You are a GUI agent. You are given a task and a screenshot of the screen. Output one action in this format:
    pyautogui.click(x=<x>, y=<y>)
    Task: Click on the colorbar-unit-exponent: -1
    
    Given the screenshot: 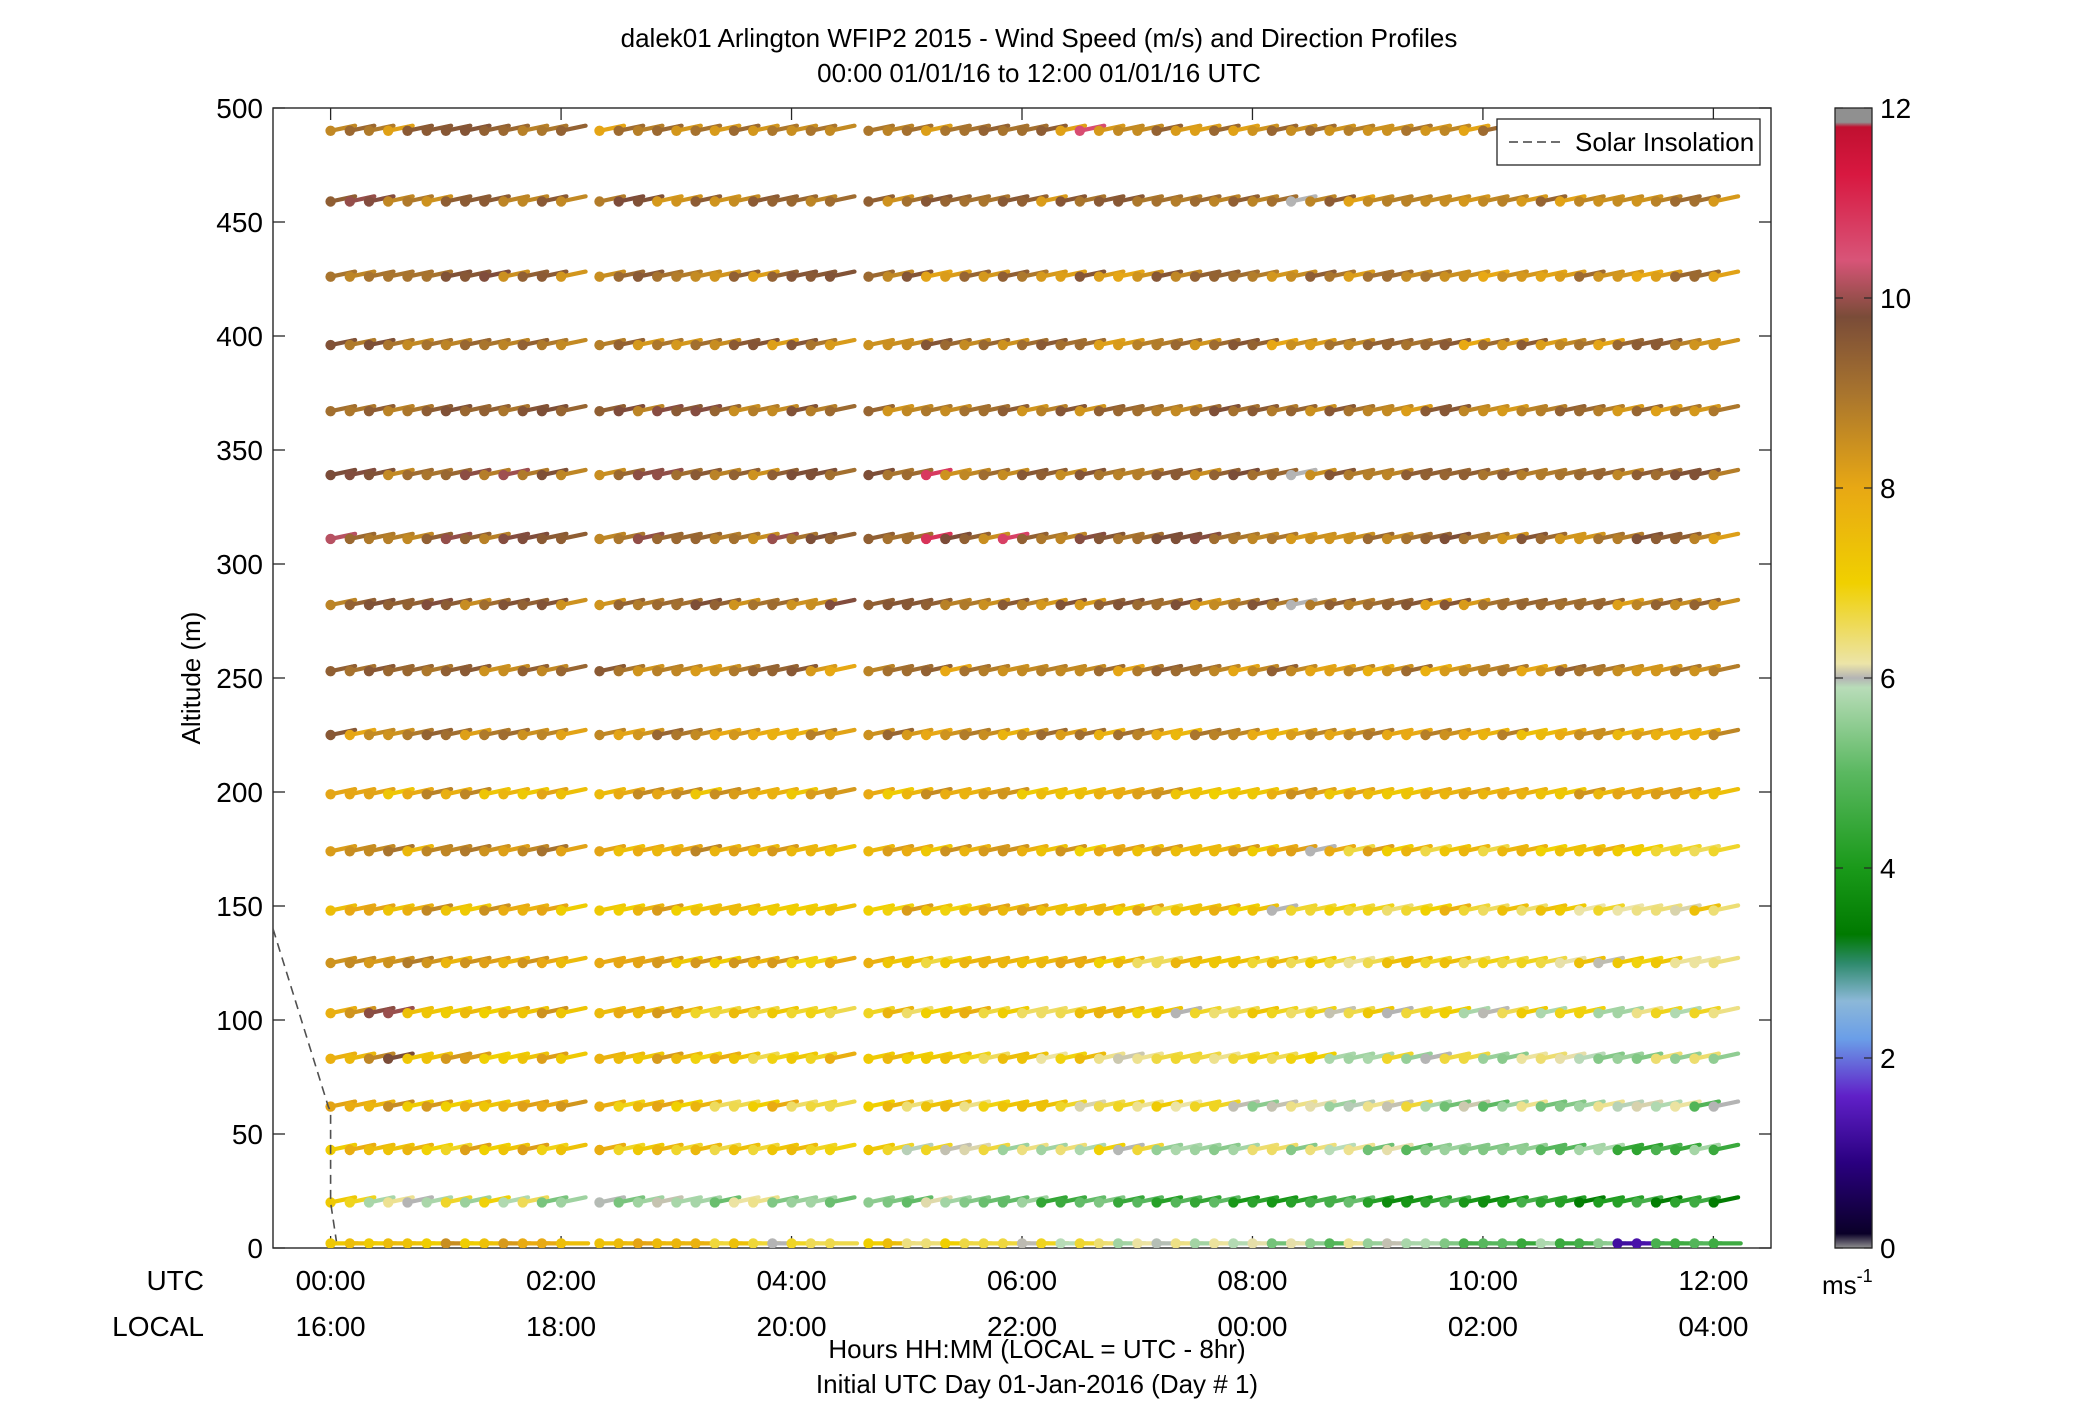 What is the action you would take?
    pyautogui.click(x=1865, y=1276)
    